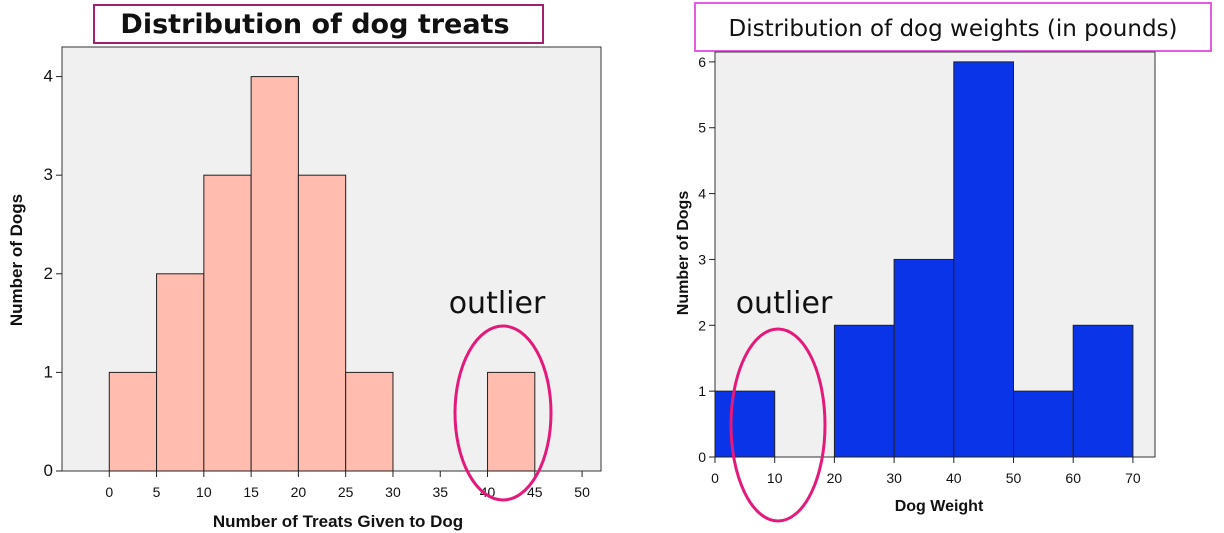  I want to click on chart2-title: Distribution of dog weights (in pounds), so click(952, 29).